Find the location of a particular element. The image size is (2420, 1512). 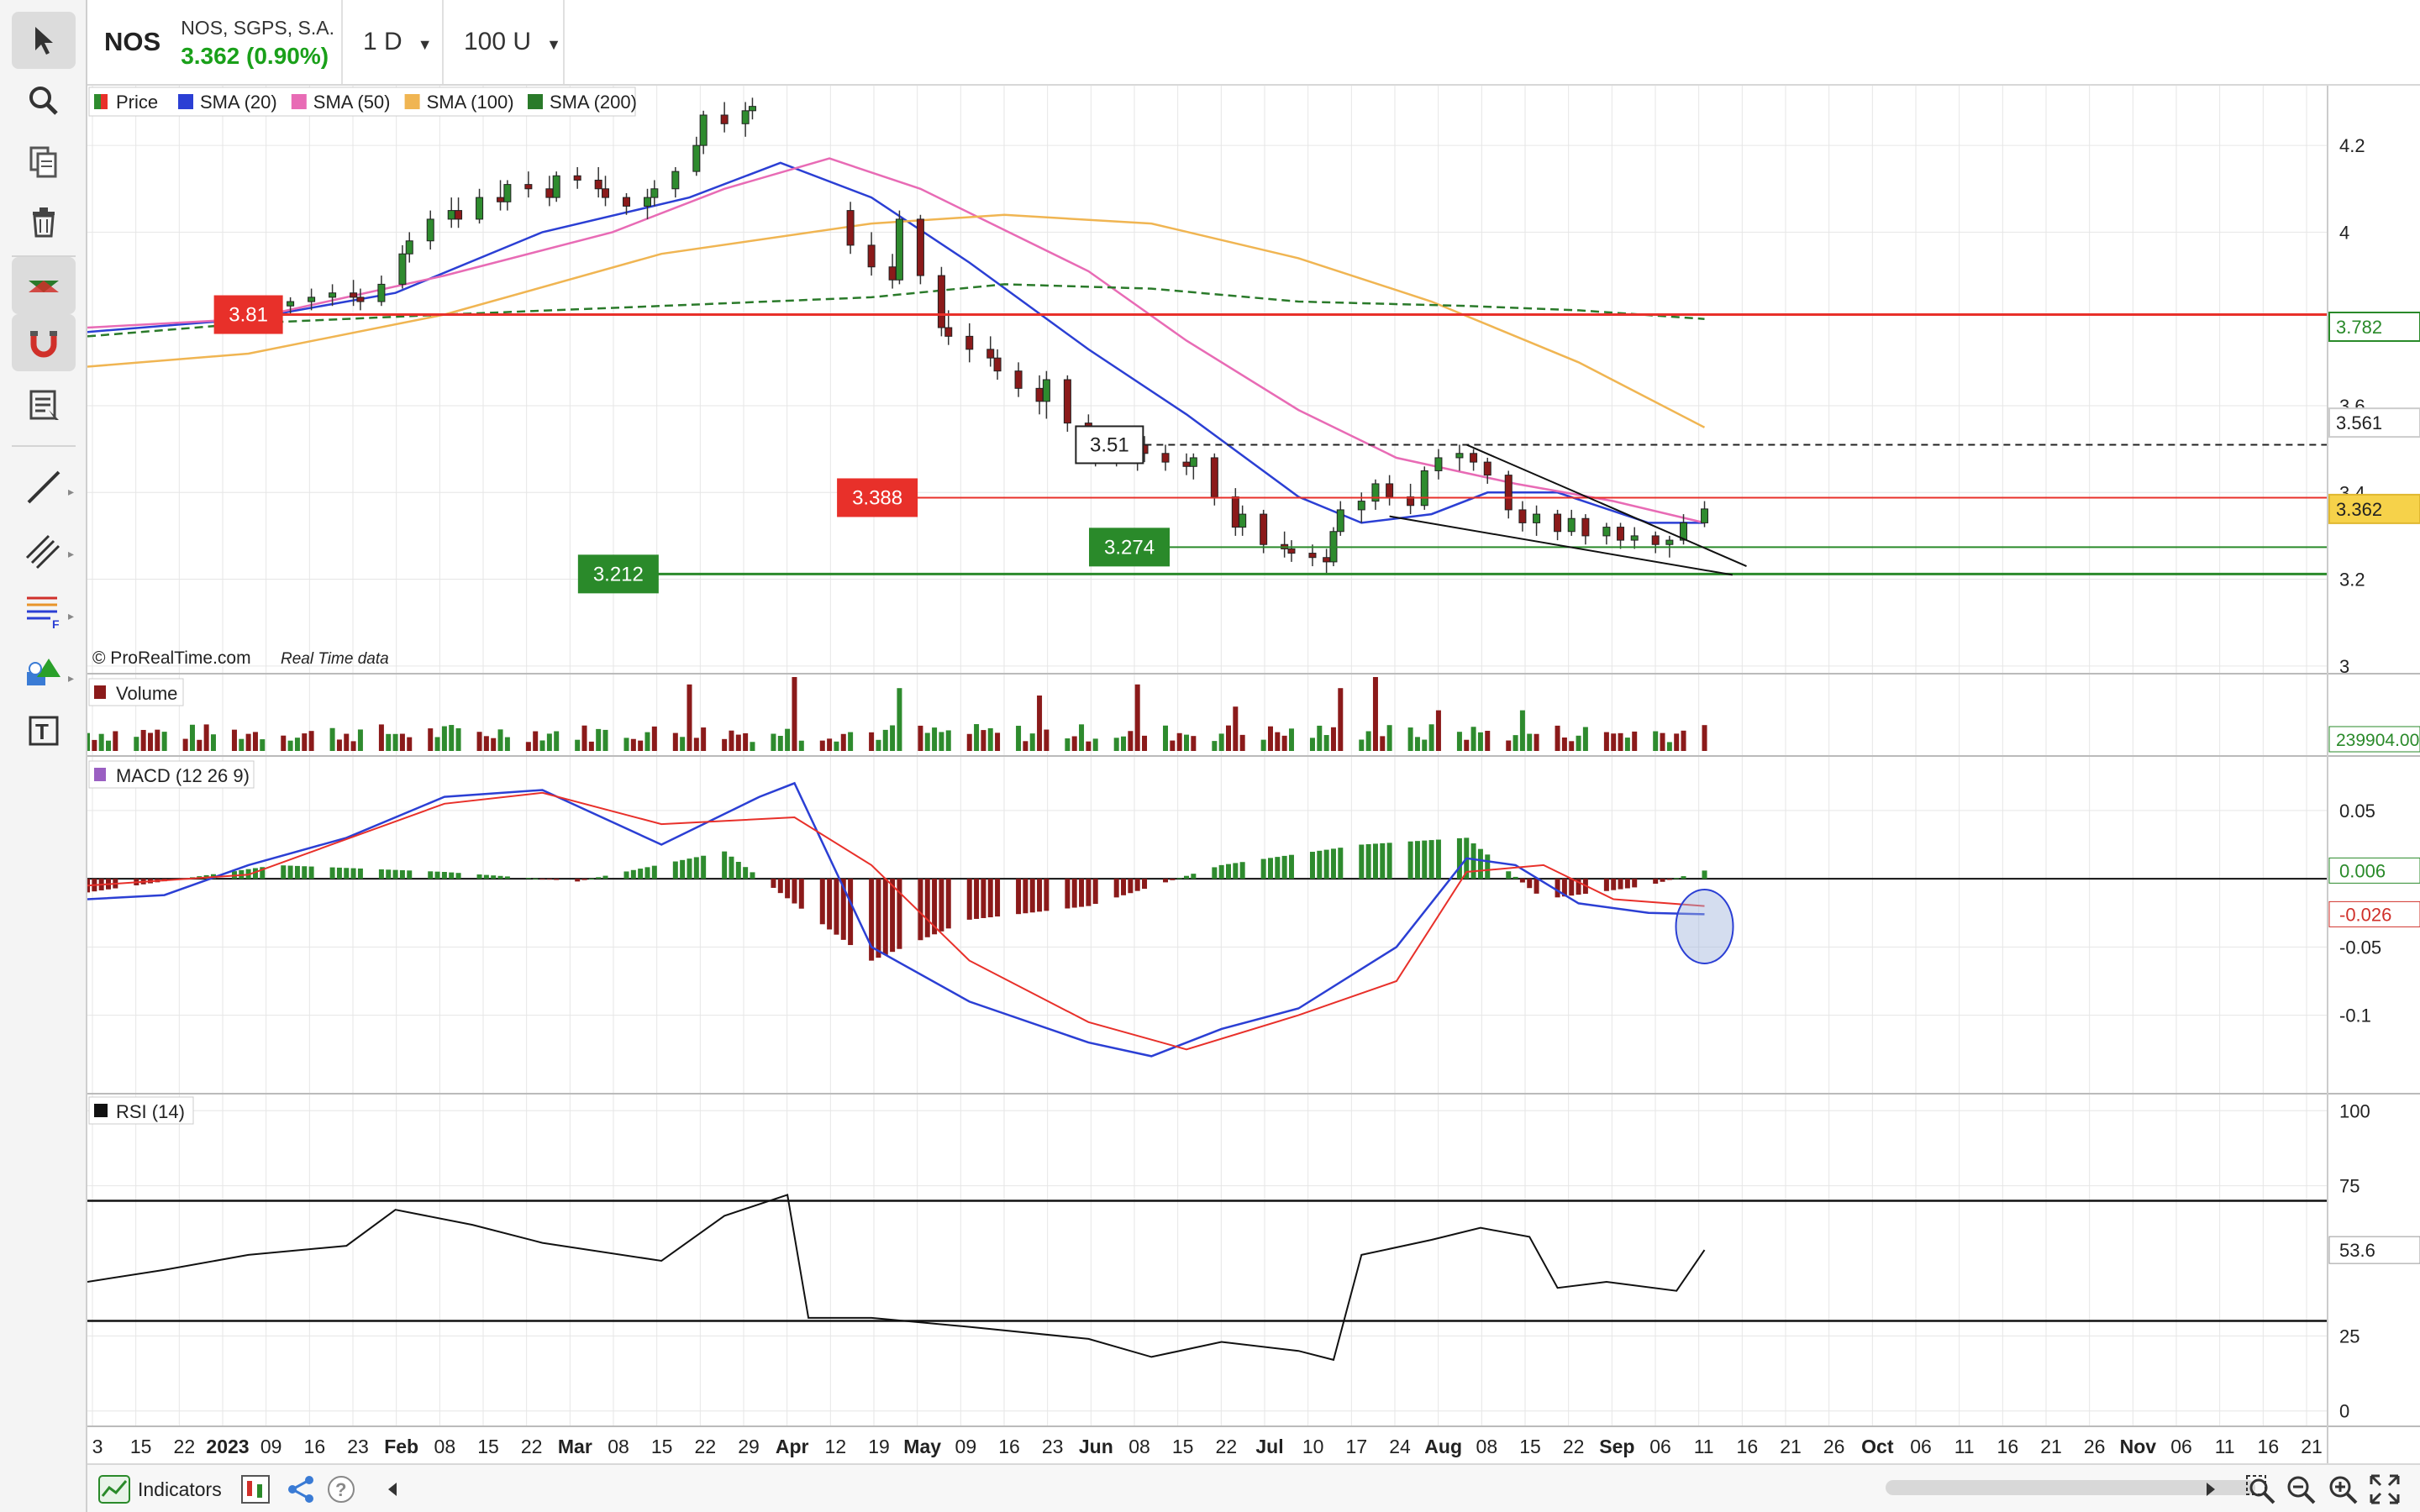

line-tool: ▸ is located at coordinates (44, 487).